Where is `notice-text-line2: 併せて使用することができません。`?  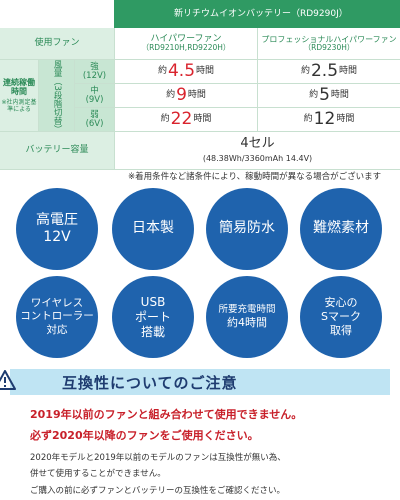 notice-text-line2: 併せて使用することができません。 is located at coordinates (98, 474).